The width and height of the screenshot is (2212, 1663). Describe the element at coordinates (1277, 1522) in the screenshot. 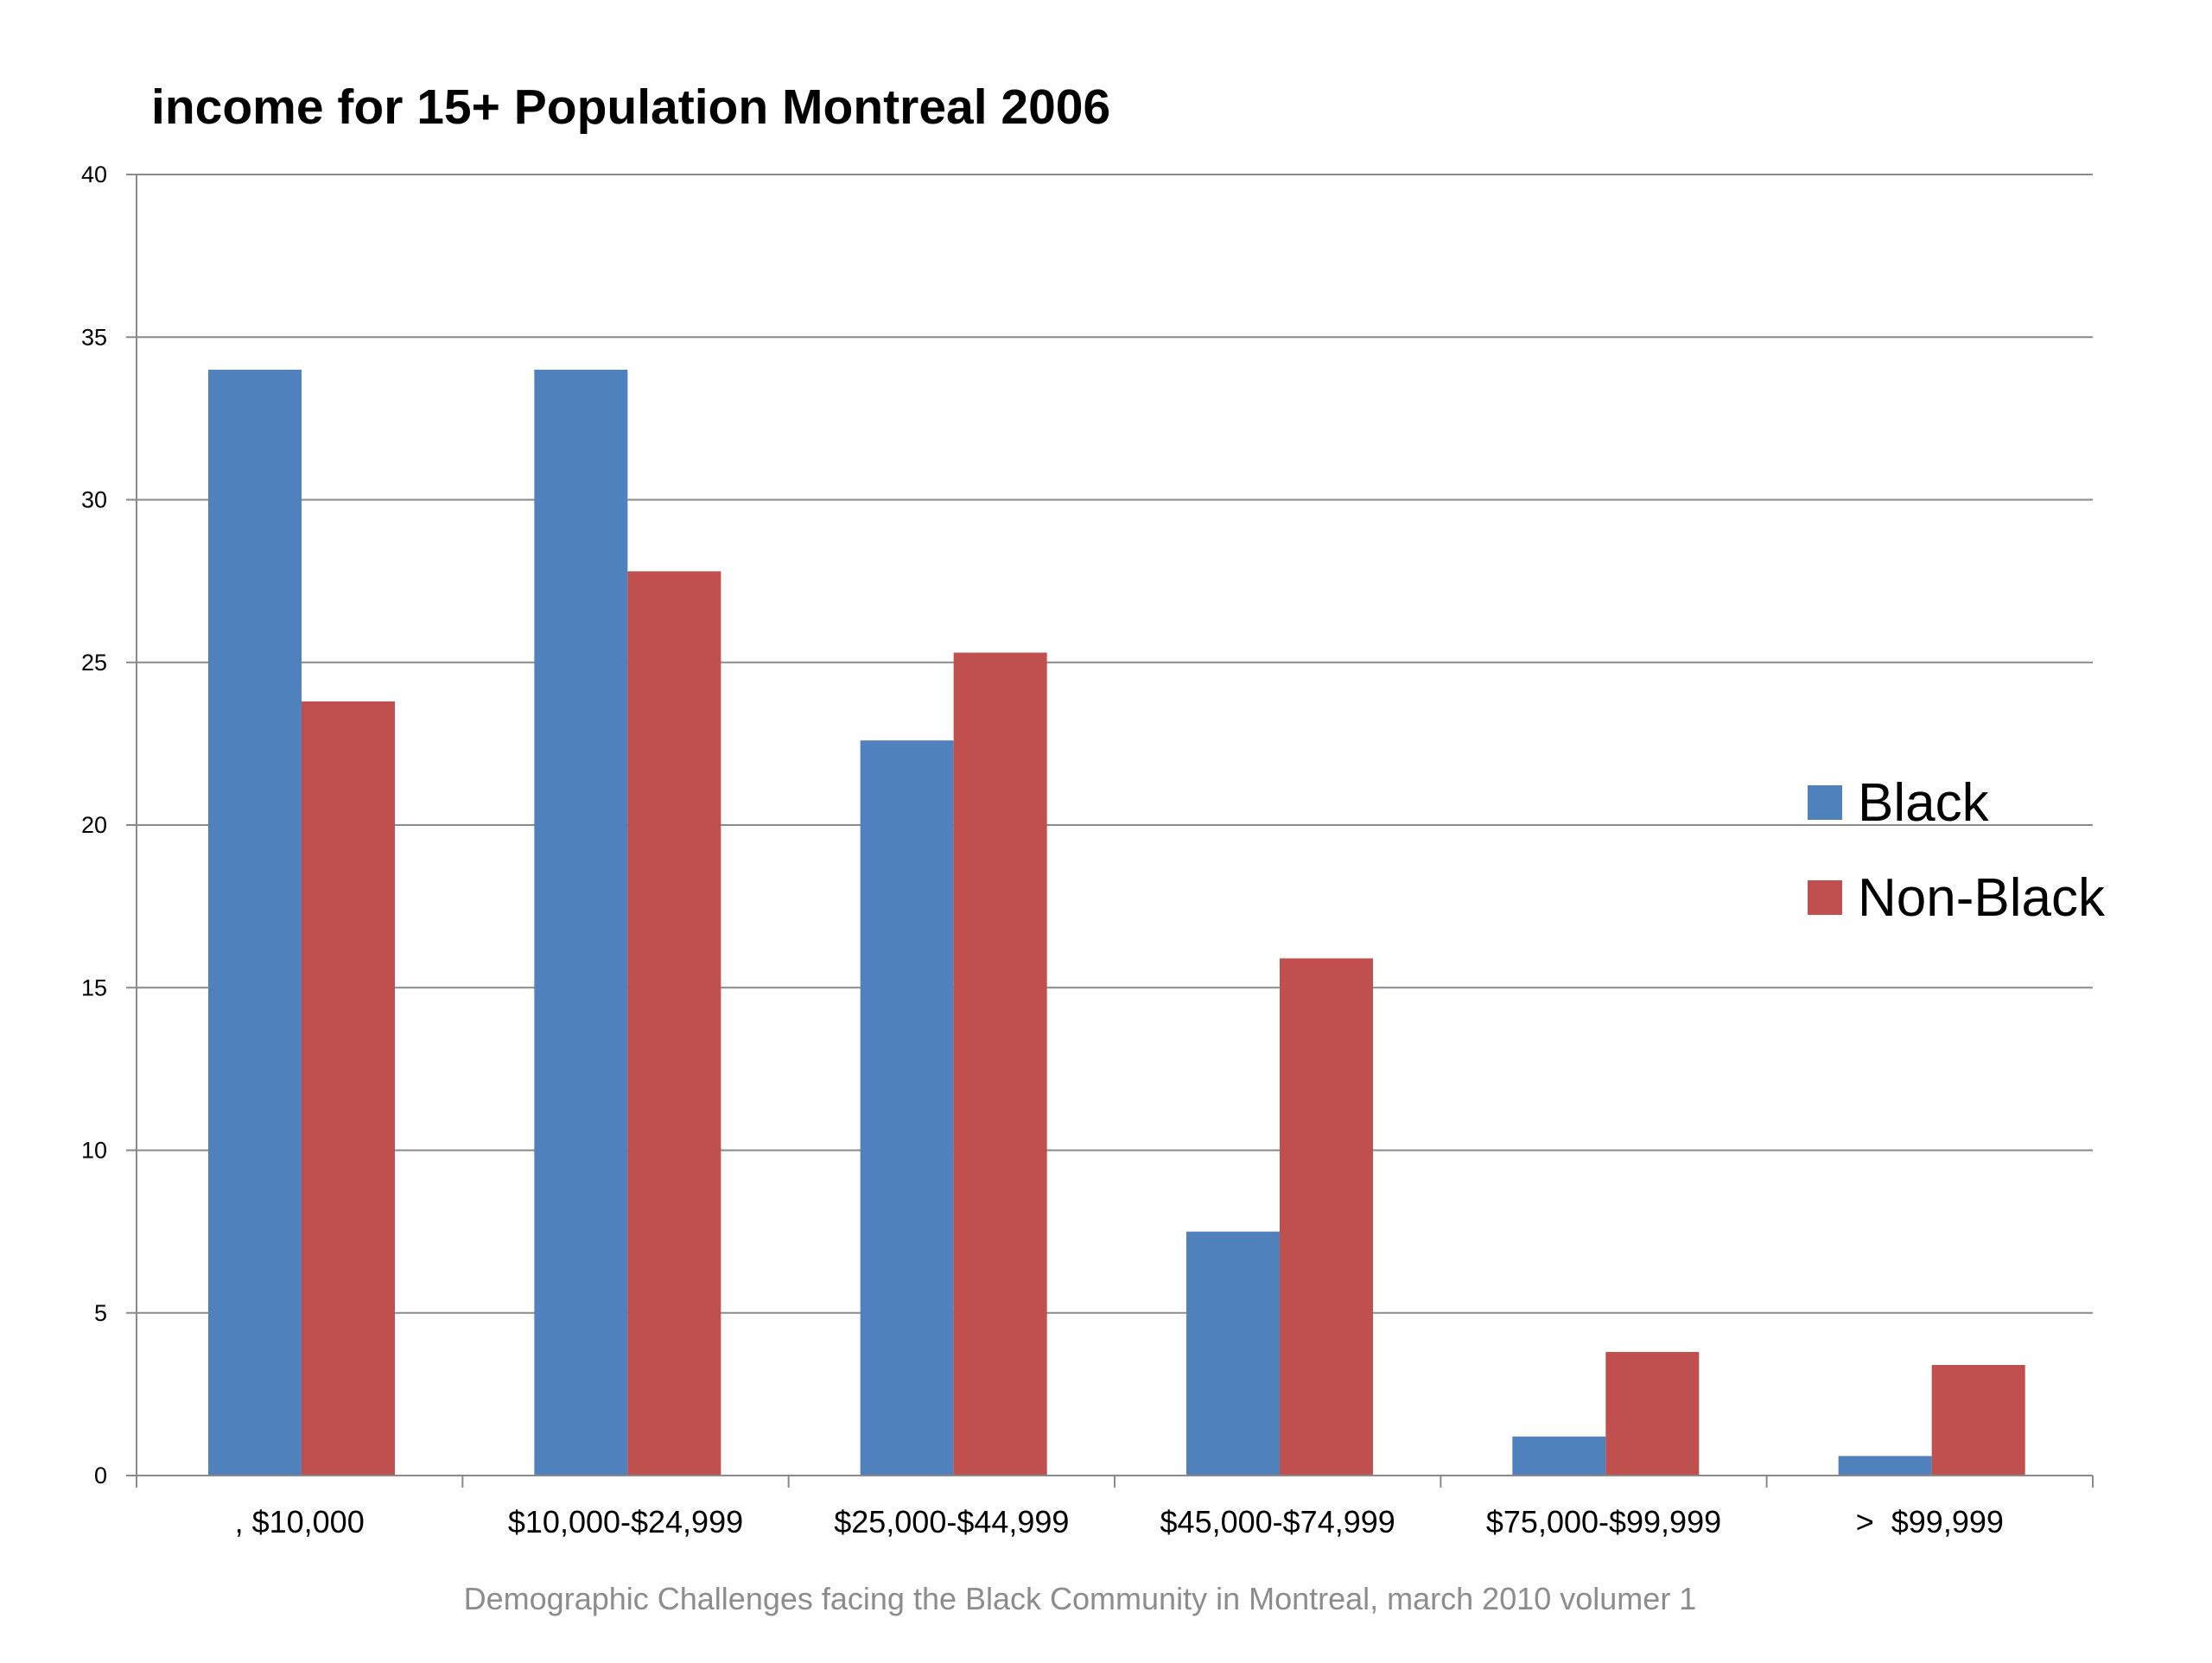

I see `x-tick-label: $45,000-$74,999` at that location.